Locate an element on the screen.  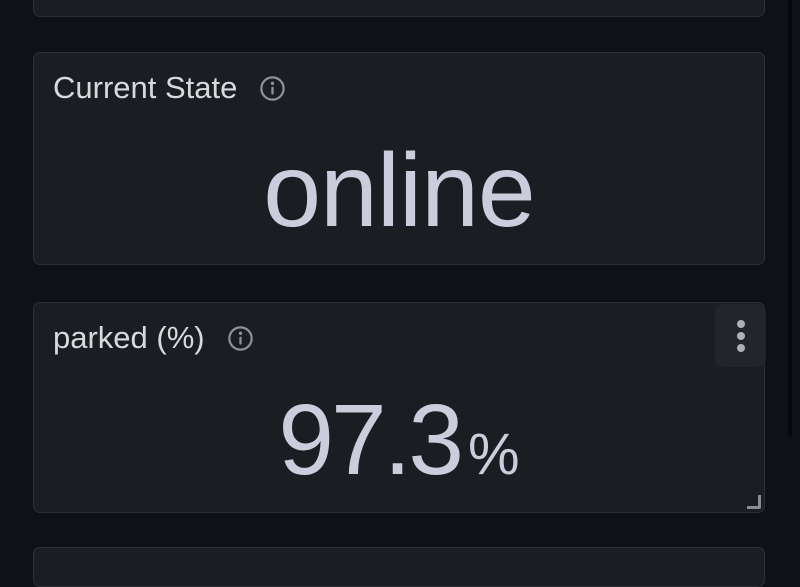
panel-partial-top is located at coordinates (399, 8).